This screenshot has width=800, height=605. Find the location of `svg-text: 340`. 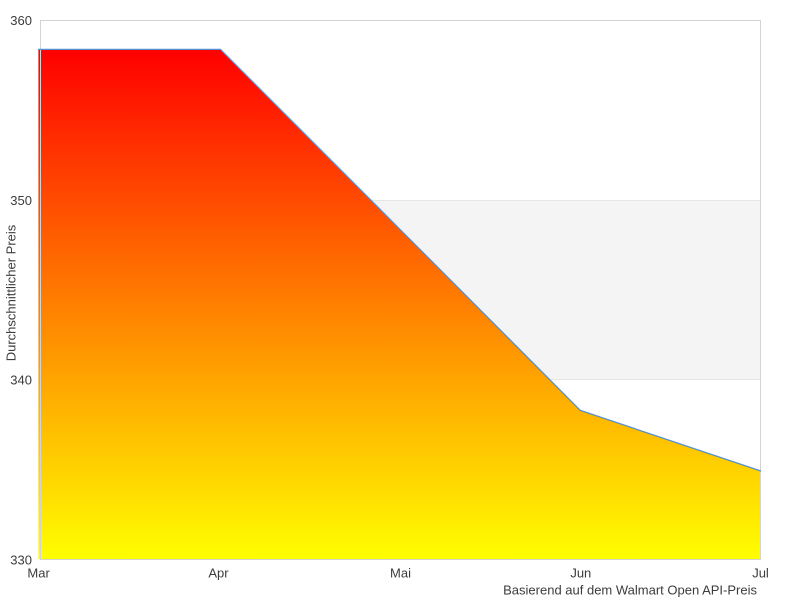

svg-text: 340 is located at coordinates (21, 380).